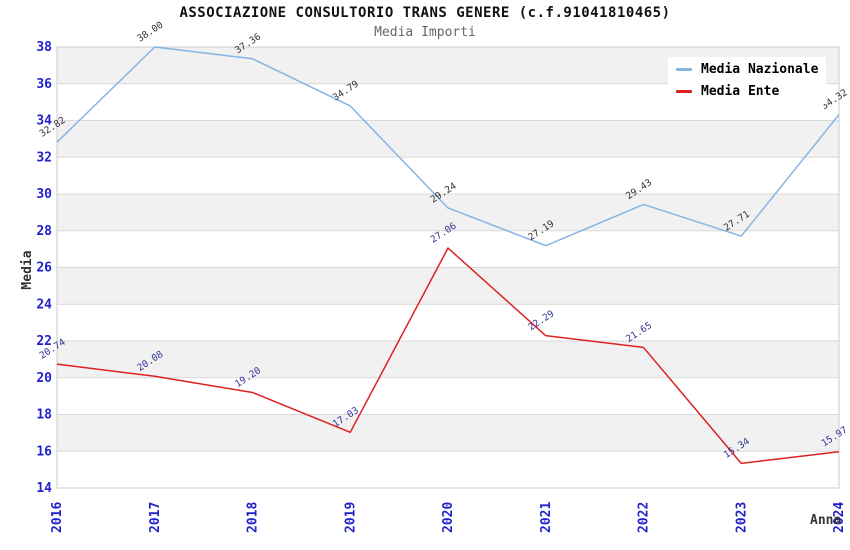 The height and width of the screenshot is (550, 850). What do you see at coordinates (27, 270) in the screenshot?
I see `y-axis-title: Media` at bounding box center [27, 270].